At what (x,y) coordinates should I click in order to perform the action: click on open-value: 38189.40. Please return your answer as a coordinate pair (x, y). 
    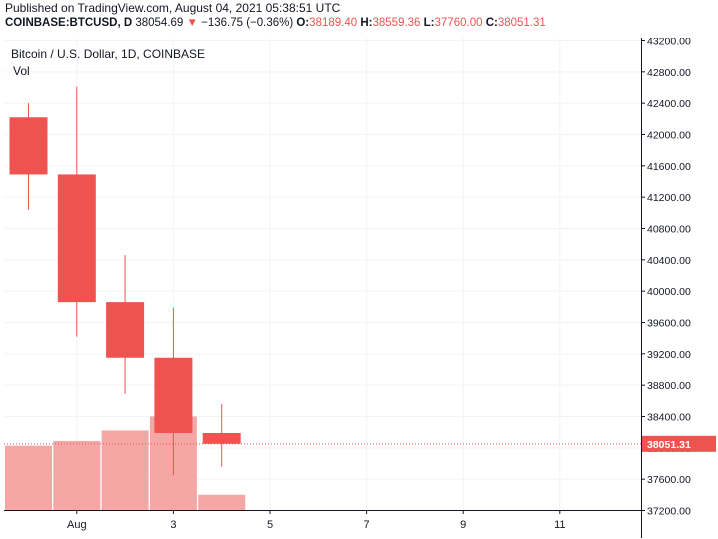
    Looking at the image, I should click on (333, 23).